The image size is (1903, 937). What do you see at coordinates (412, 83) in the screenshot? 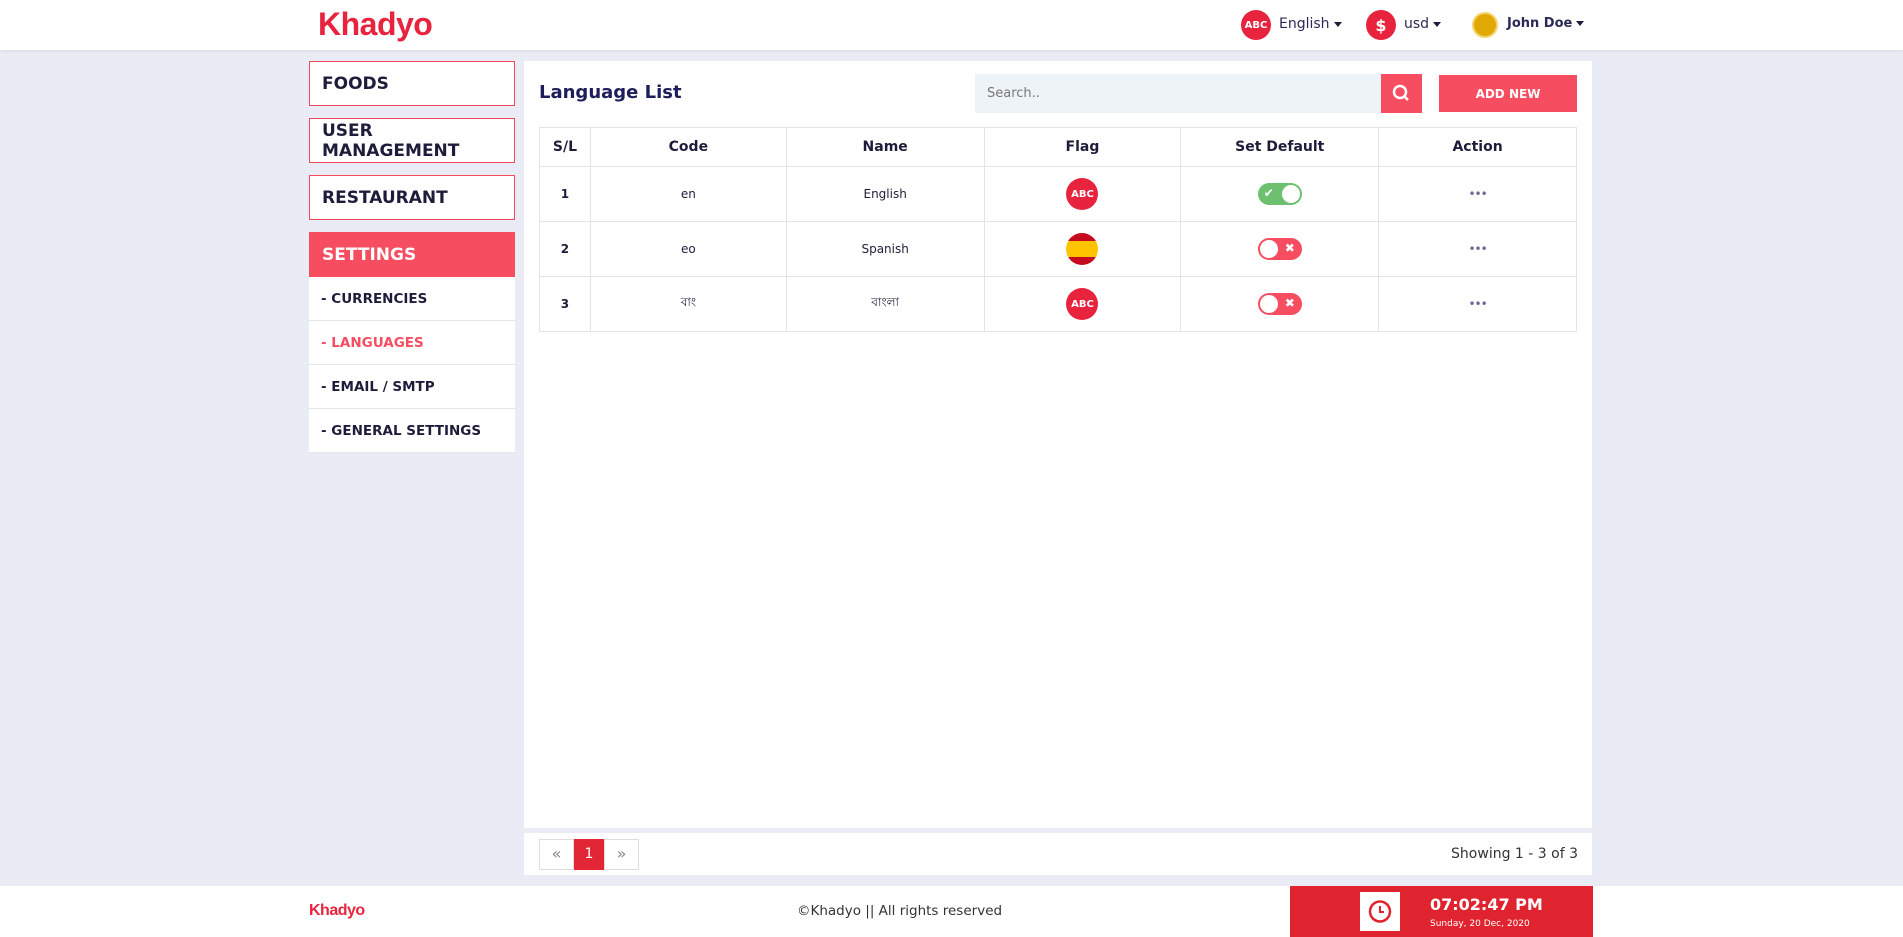
I see `menu-item: FOODS` at bounding box center [412, 83].